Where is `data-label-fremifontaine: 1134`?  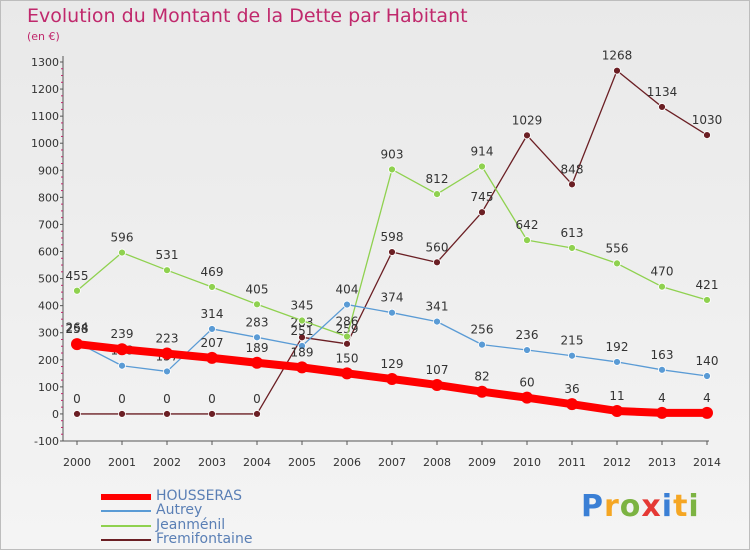
data-label-fremifontaine: 1134 is located at coordinates (662, 92).